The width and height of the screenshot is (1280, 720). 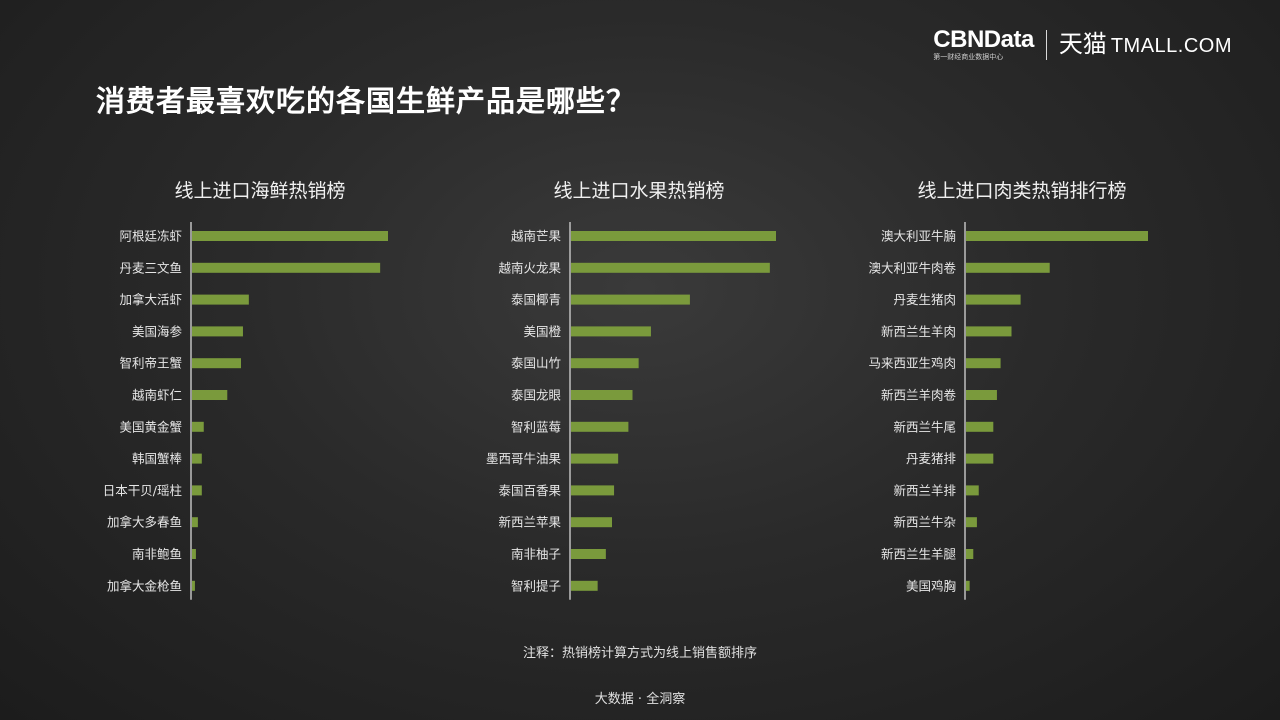 What do you see at coordinates (1022, 191) in the screenshot?
I see `meat-chart-title: 线上进口肉类热销排行榜` at bounding box center [1022, 191].